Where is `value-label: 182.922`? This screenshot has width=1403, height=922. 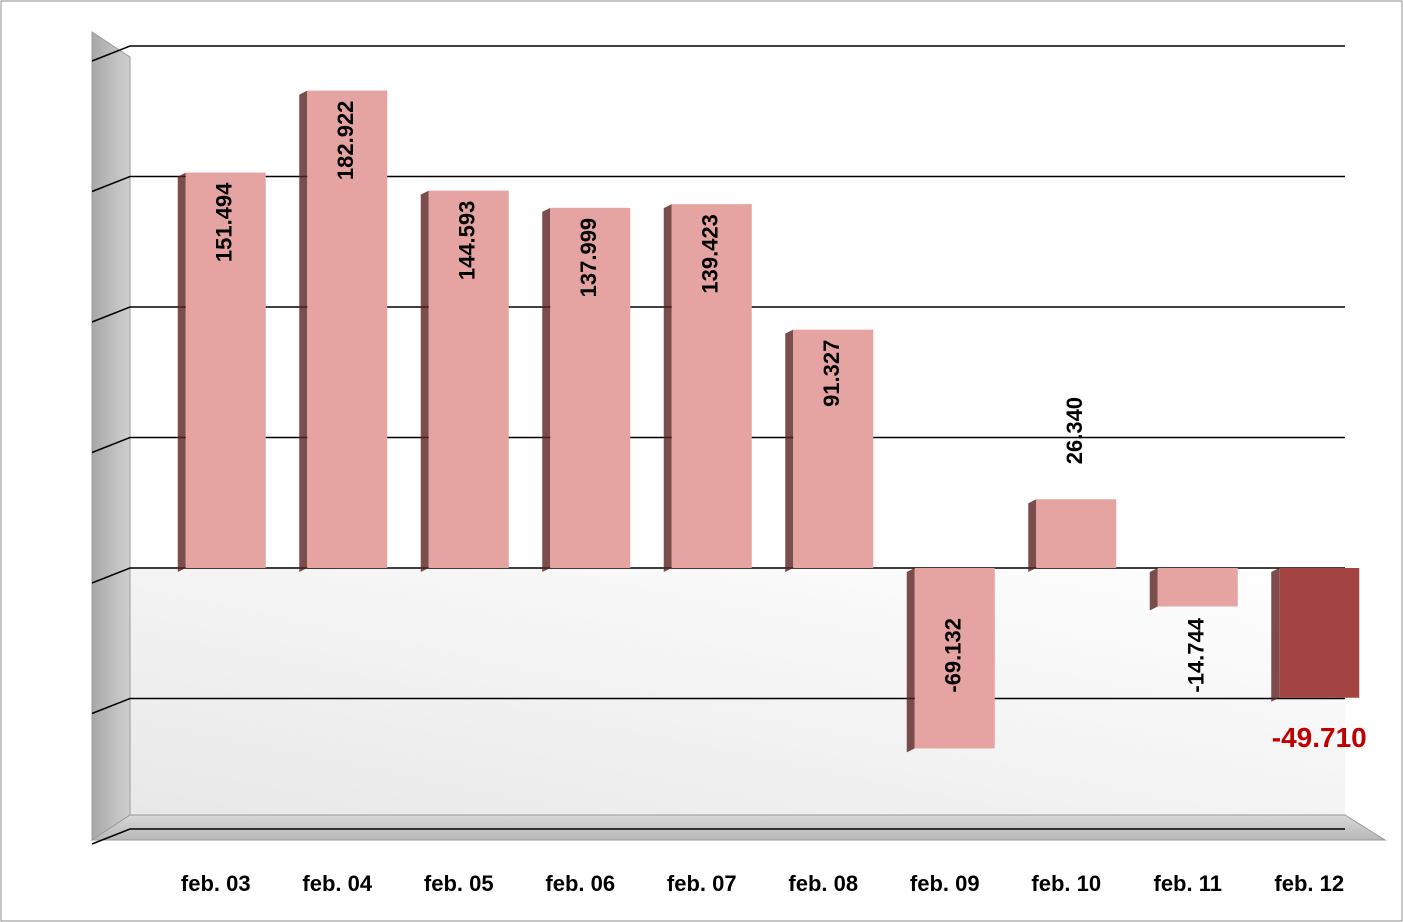 value-label: 182.922 is located at coordinates (345, 141).